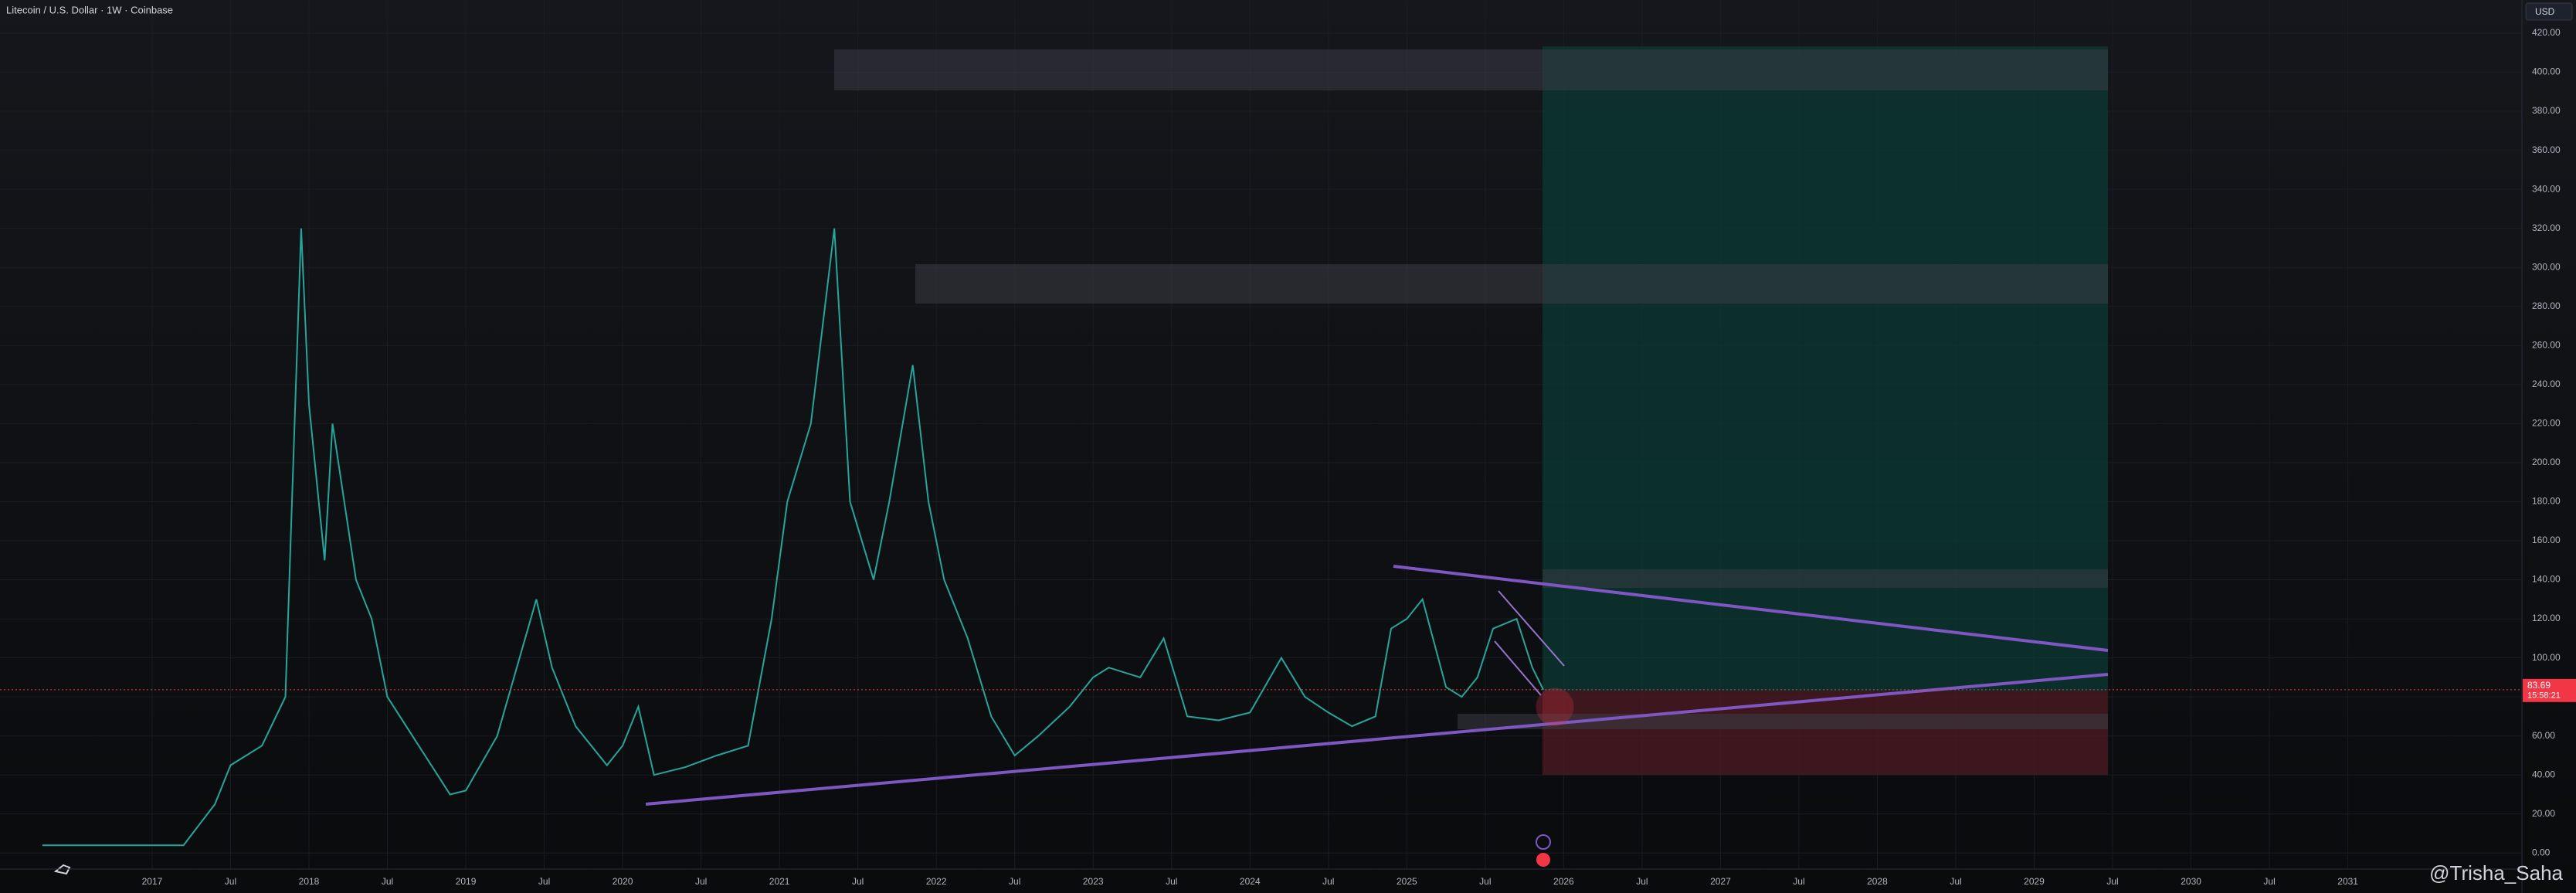  I want to click on chart-title: Litecoin / U.S. Dollar · 1W · Coinbase, so click(89, 9).